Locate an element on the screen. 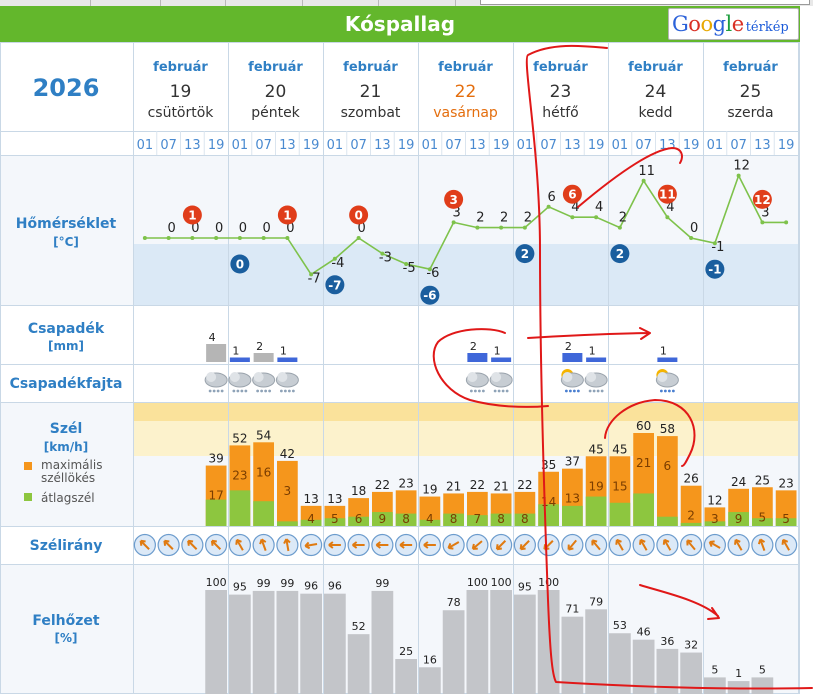 This screenshot has height=694, width=813. location-header: Kóspallag Google térkép is located at coordinates (400, 24).